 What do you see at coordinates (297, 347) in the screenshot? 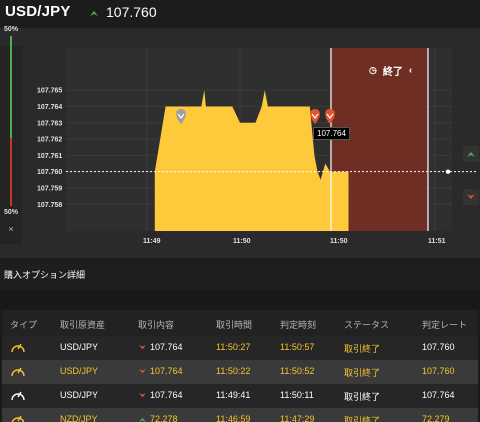
I see `row-judge: 11:50:57` at bounding box center [297, 347].